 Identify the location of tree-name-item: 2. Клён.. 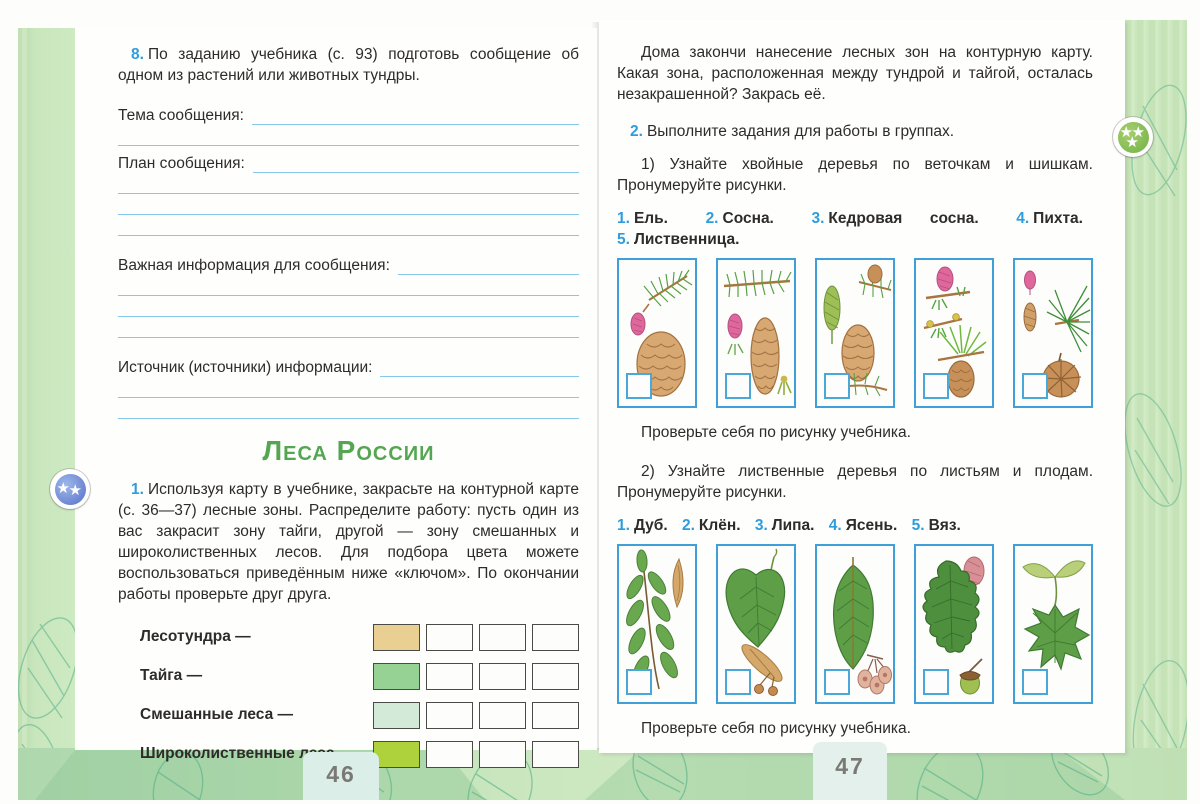
(716, 525).